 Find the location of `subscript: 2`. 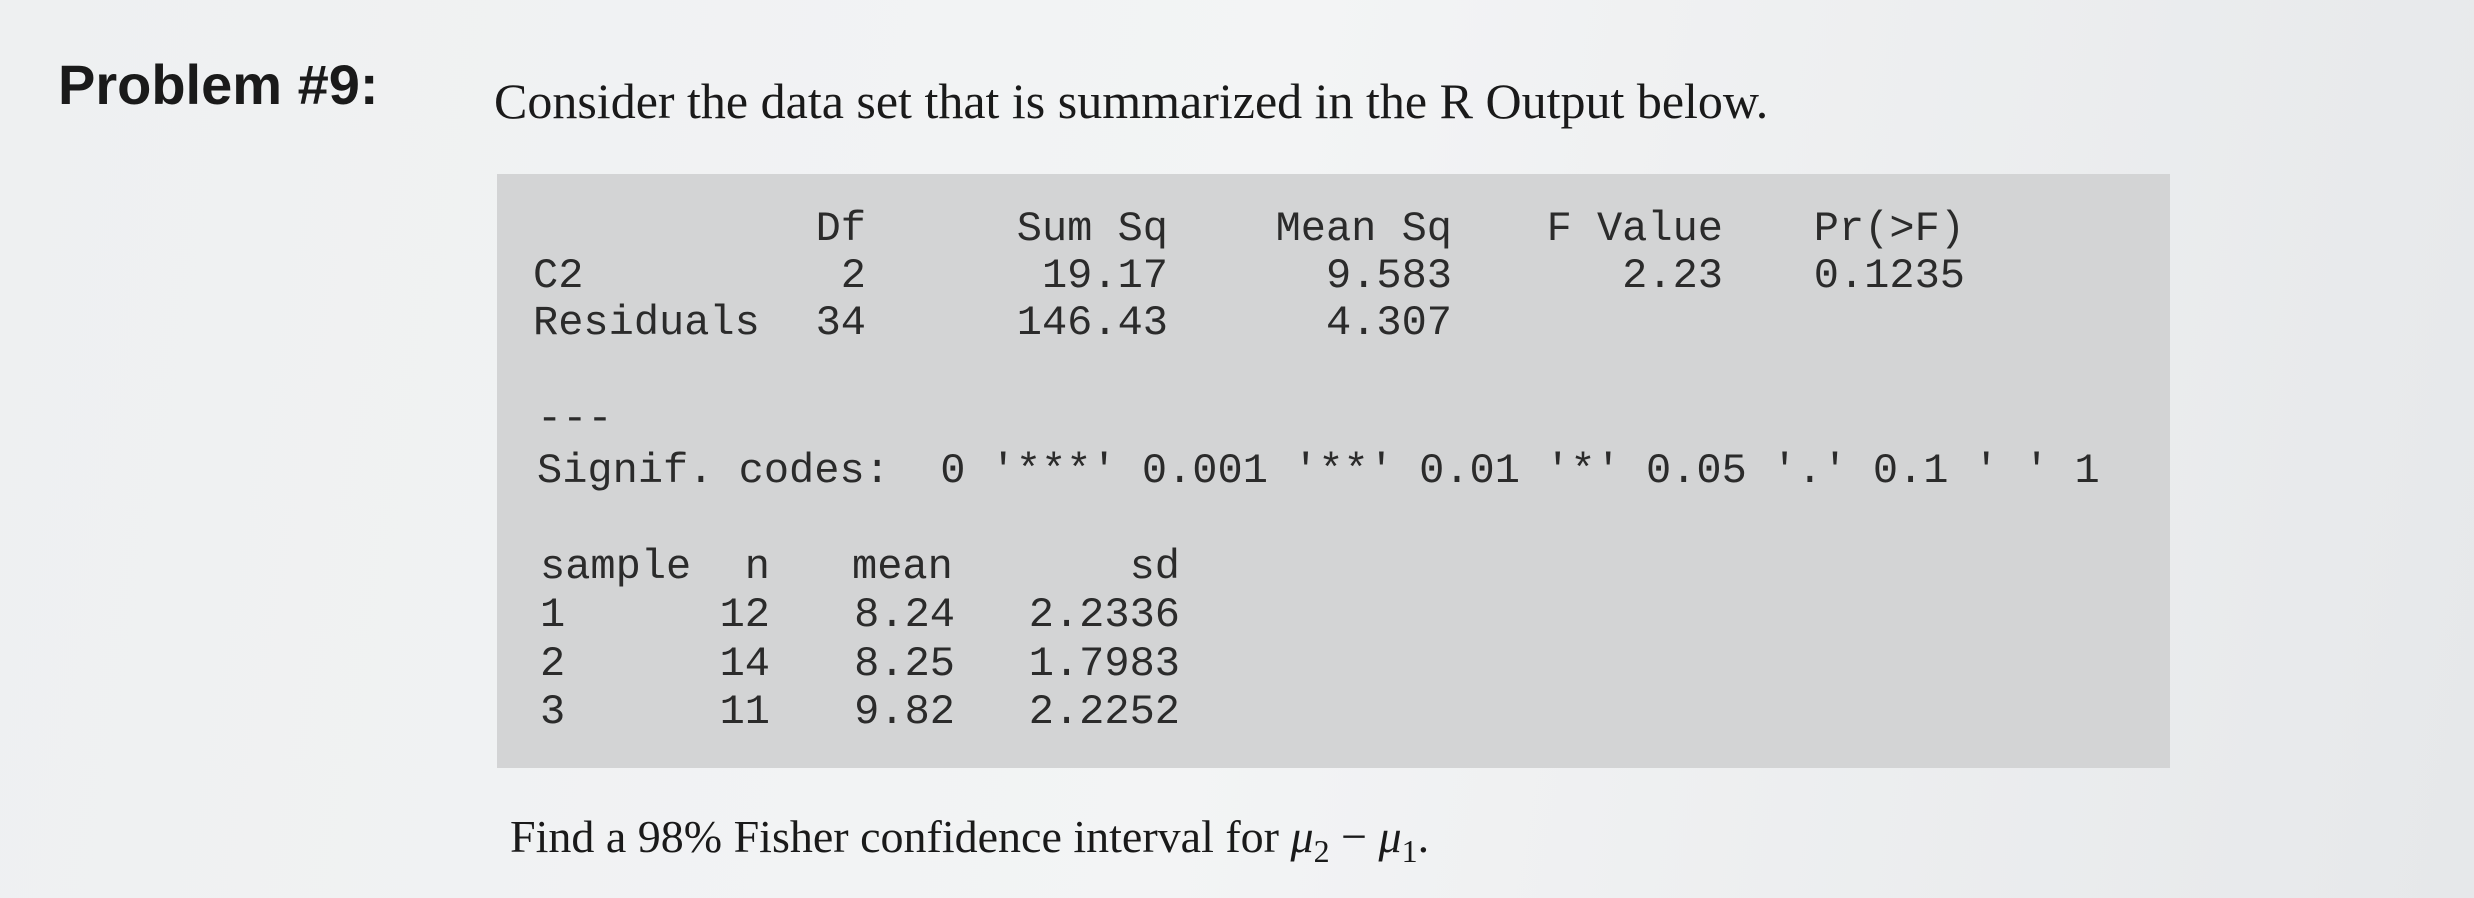

subscript: 2 is located at coordinates (1321, 851).